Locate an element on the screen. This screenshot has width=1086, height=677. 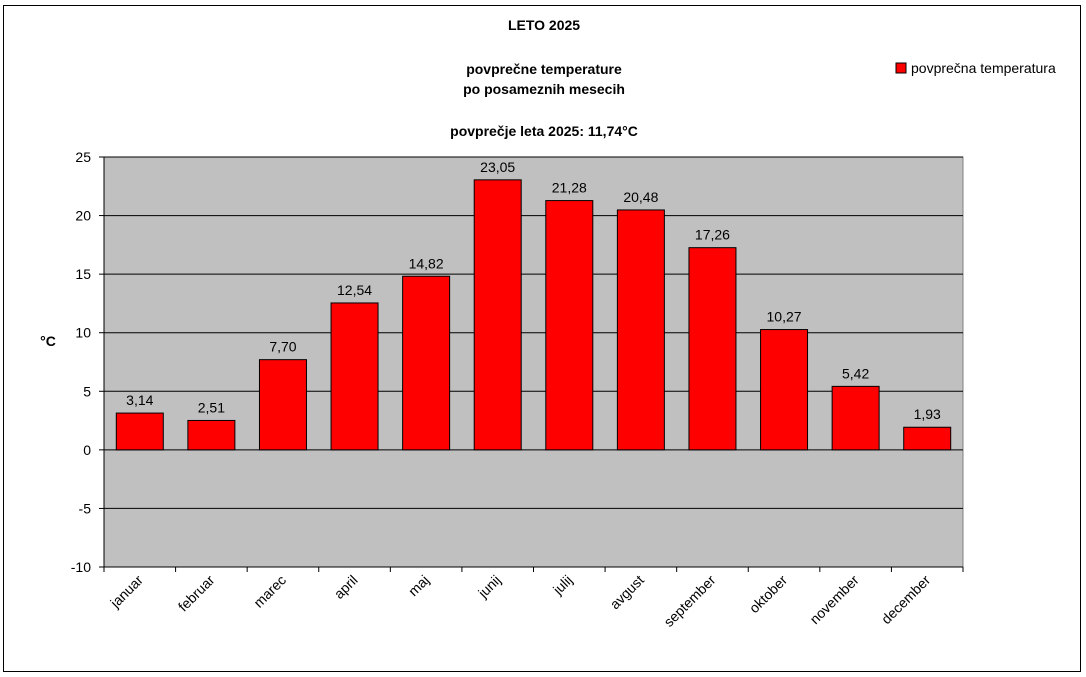
y-tick-label: 20 is located at coordinates (83, 216).